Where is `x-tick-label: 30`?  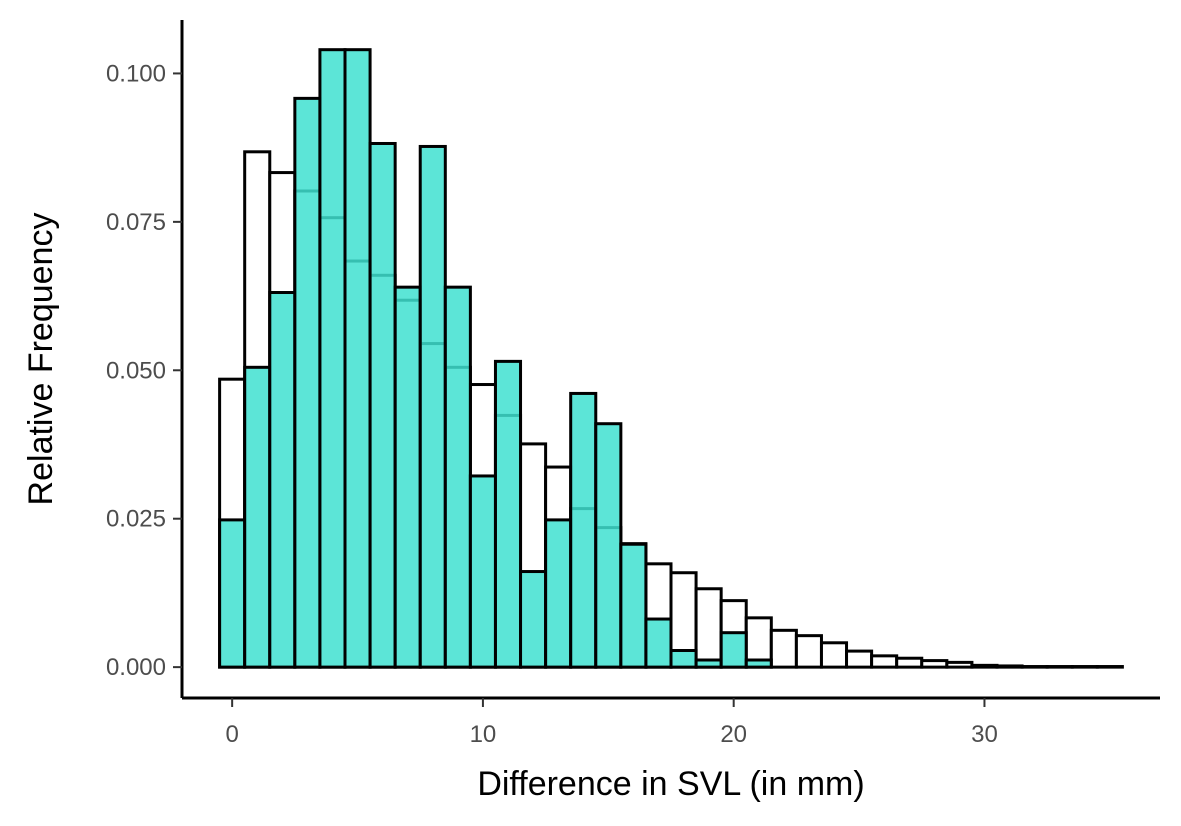
x-tick-label: 30 is located at coordinates (984, 734).